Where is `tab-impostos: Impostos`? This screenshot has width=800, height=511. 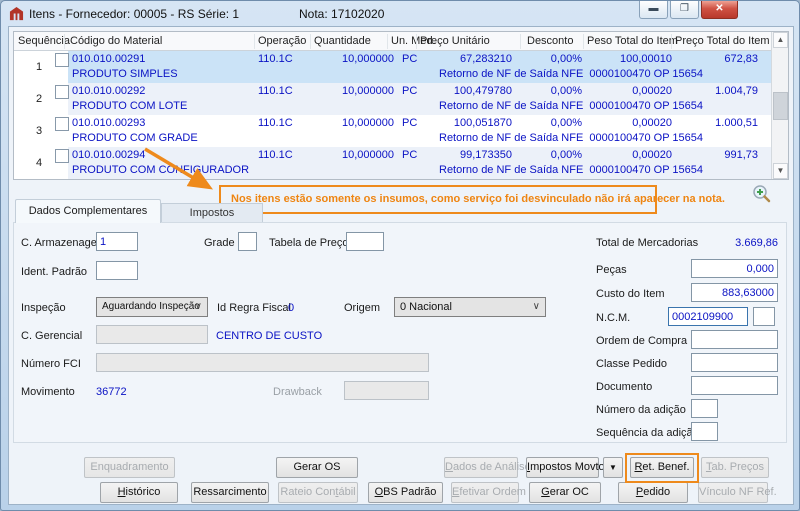
tab-impostos: Impostos is located at coordinates (212, 213).